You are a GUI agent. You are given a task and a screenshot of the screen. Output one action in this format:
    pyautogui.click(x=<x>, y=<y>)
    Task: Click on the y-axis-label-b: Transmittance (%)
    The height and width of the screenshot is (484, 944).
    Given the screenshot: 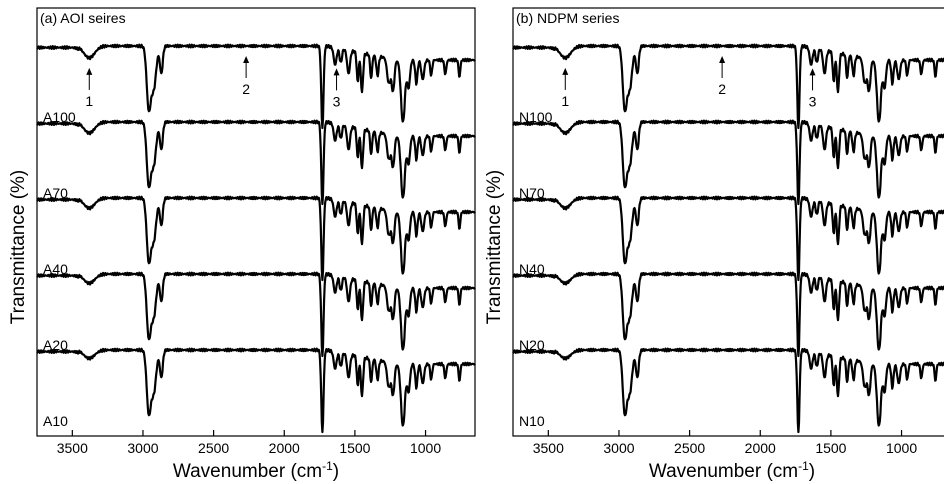 What is the action you would take?
    pyautogui.click(x=494, y=247)
    